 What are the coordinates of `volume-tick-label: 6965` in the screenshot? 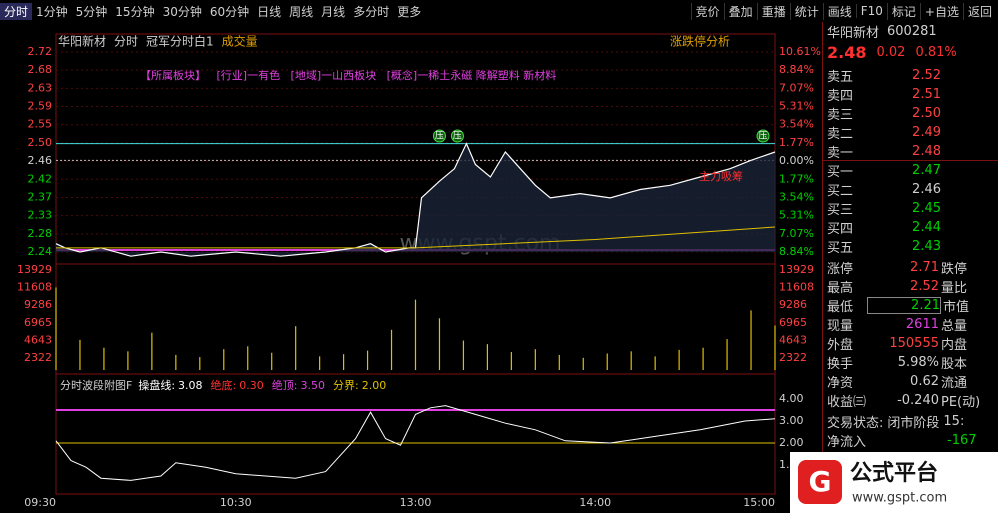 It's located at (38, 322).